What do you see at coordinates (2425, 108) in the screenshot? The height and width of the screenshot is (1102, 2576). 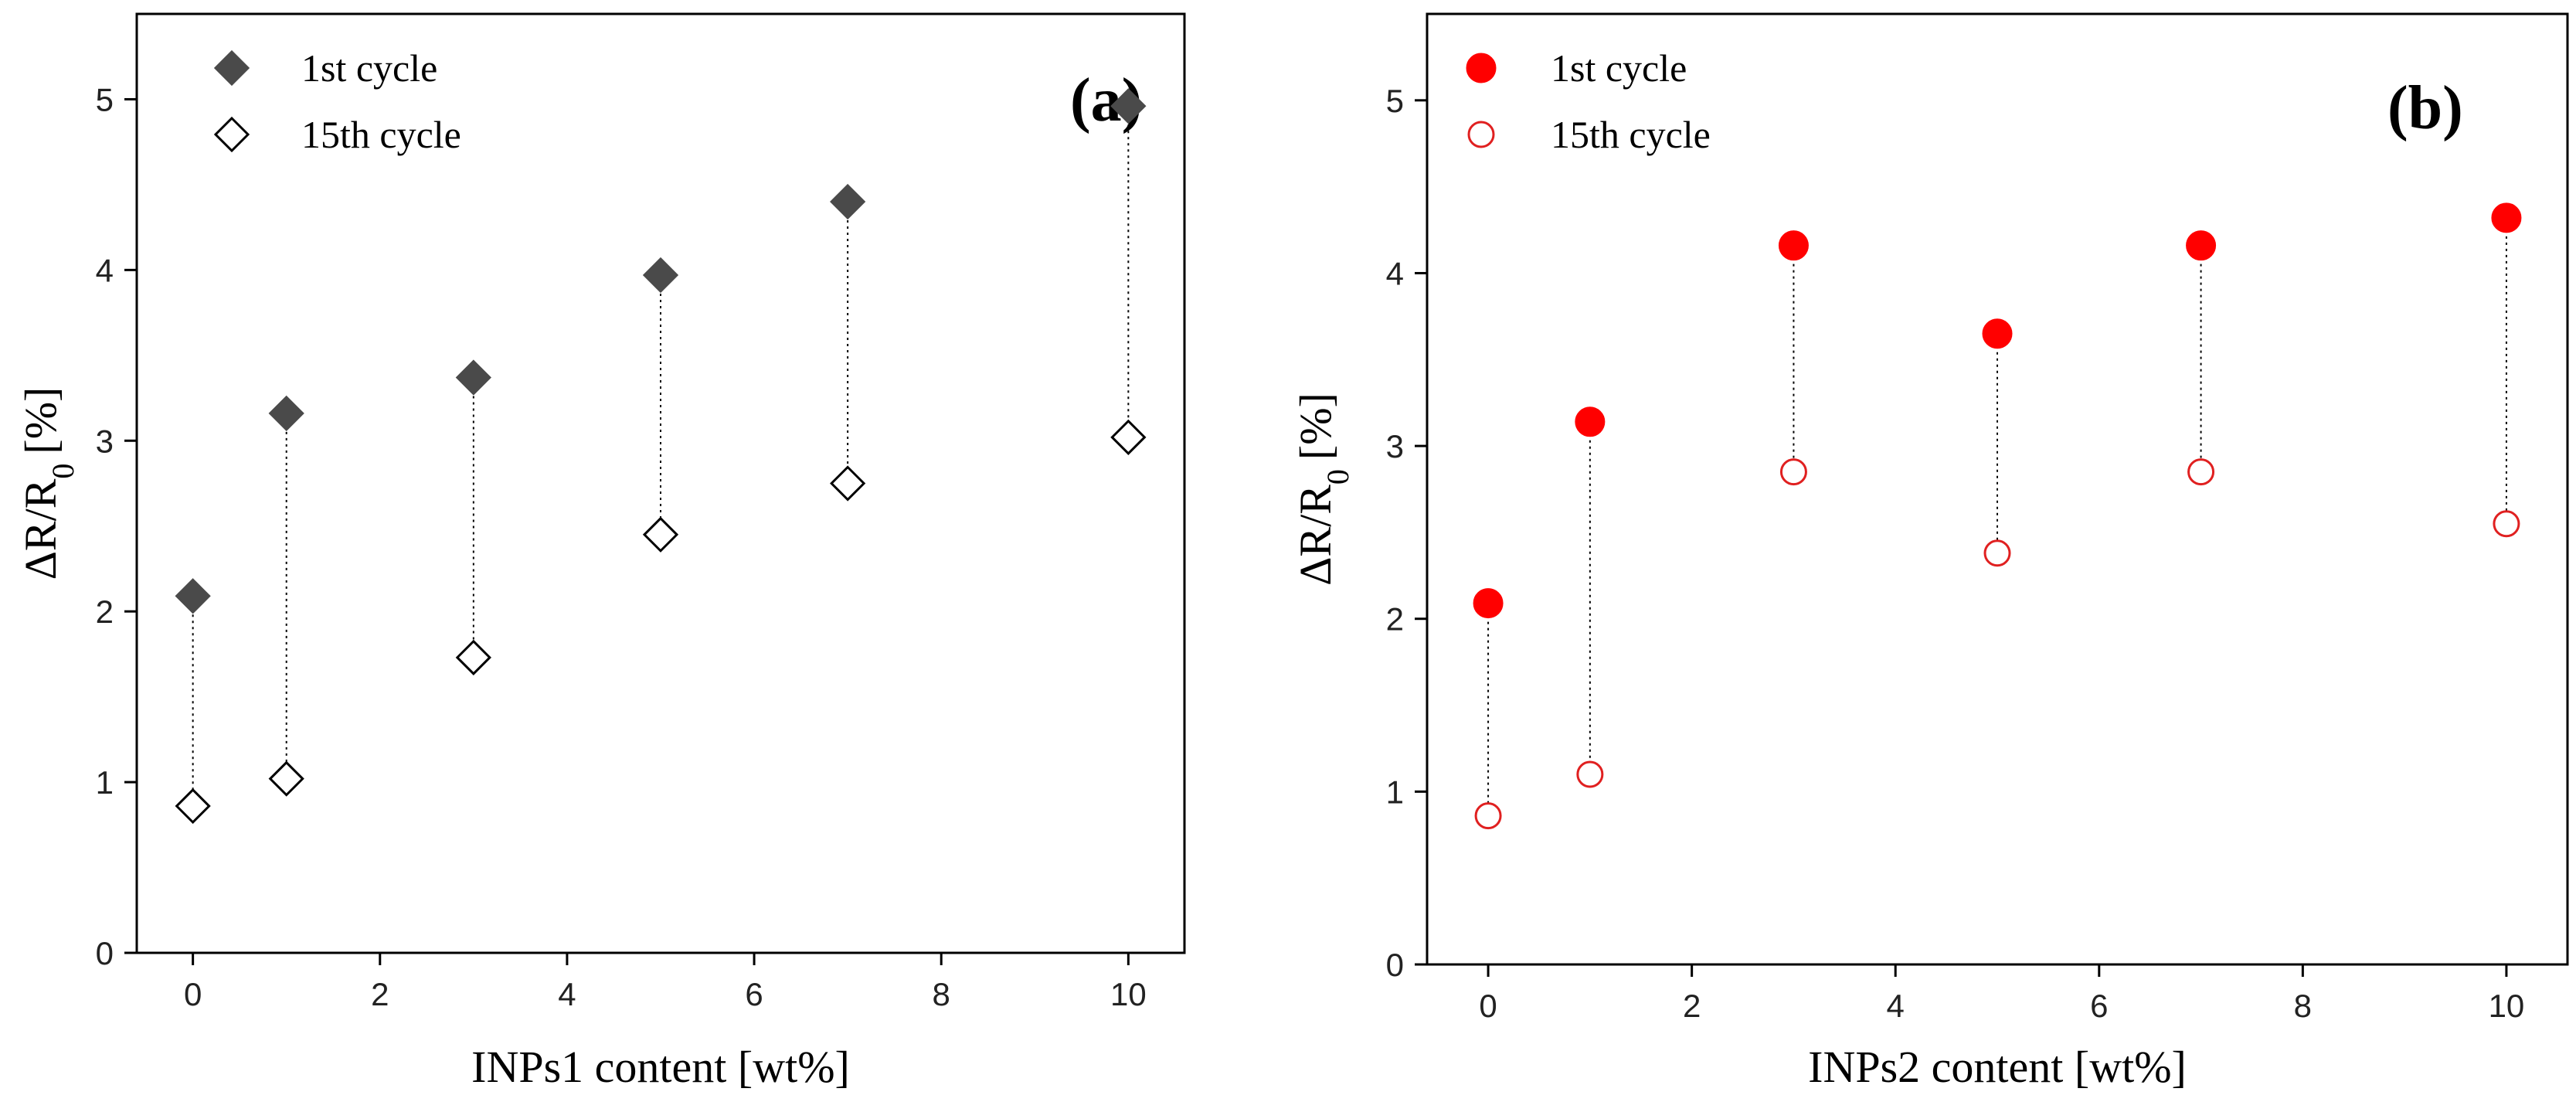 I see `panel-label: (b)` at bounding box center [2425, 108].